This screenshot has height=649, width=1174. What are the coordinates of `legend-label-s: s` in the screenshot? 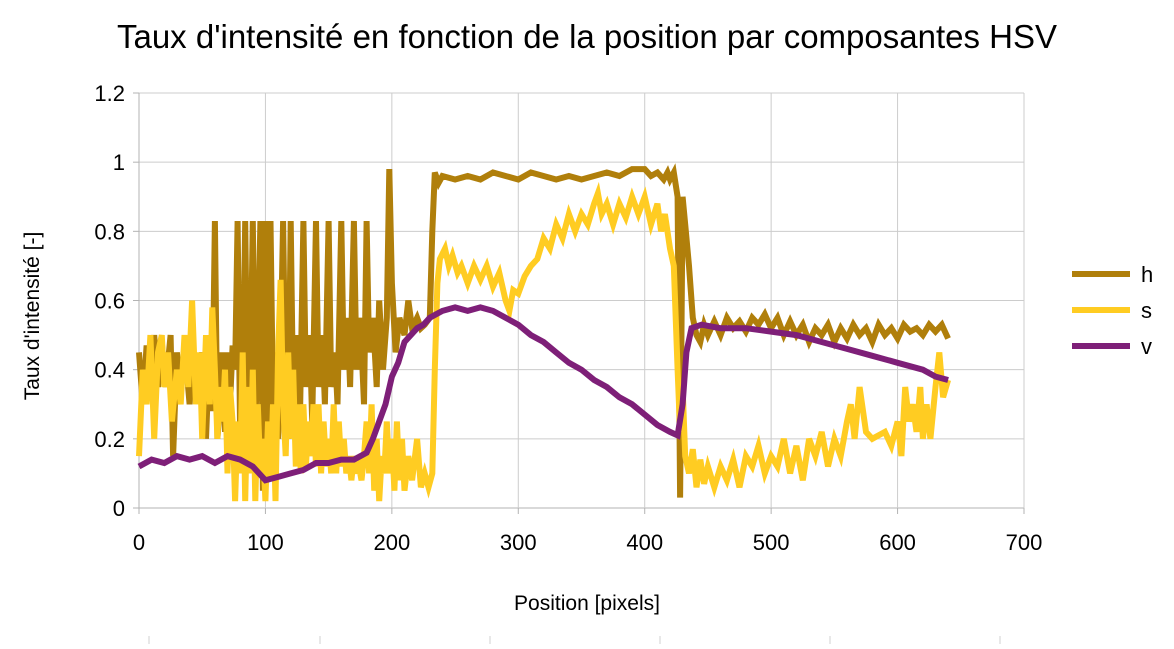 It's located at (1146, 310).